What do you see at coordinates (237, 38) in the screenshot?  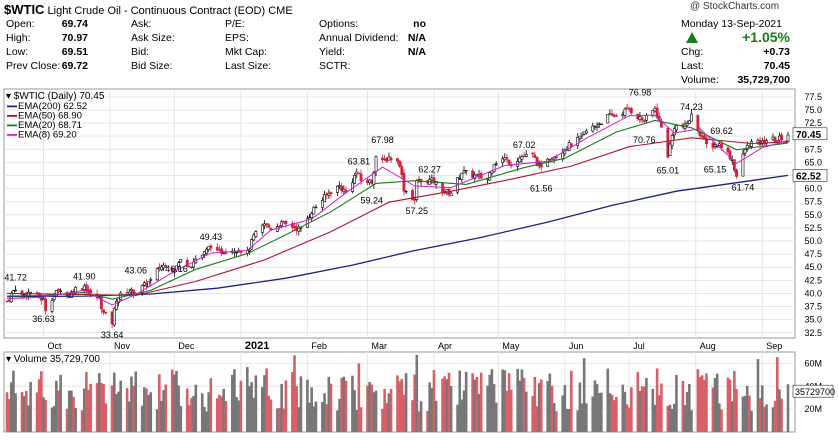 I see `quote-label: EPS:` at bounding box center [237, 38].